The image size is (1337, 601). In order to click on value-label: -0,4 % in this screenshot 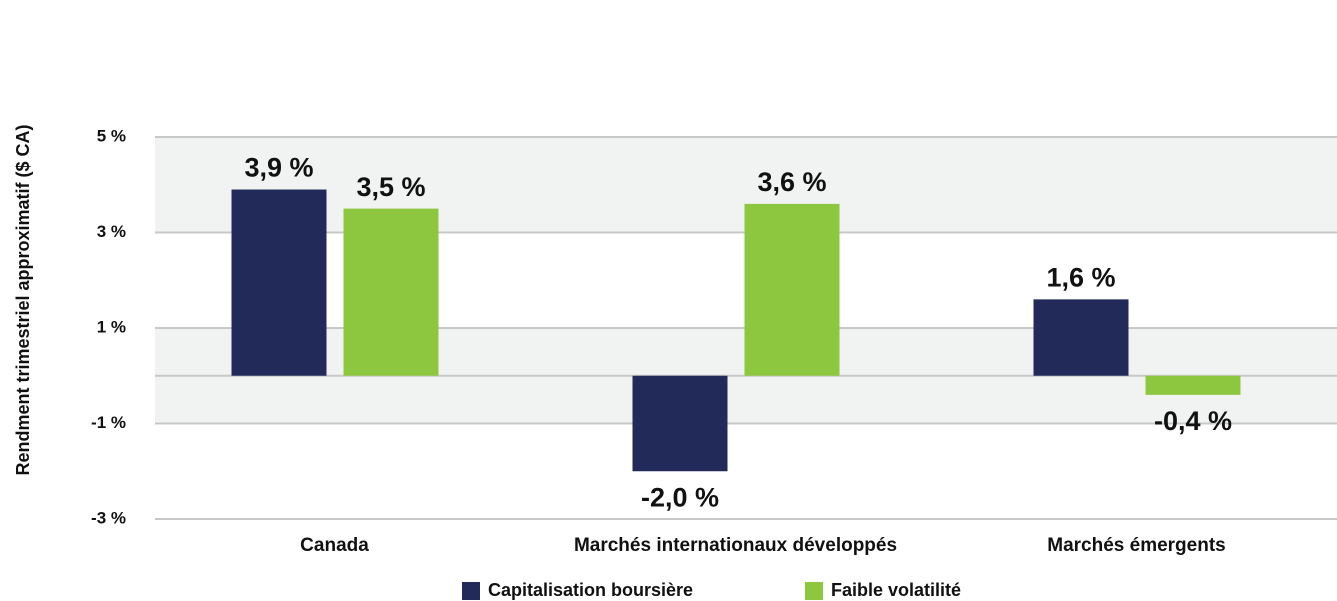, I will do `click(1193, 421)`.